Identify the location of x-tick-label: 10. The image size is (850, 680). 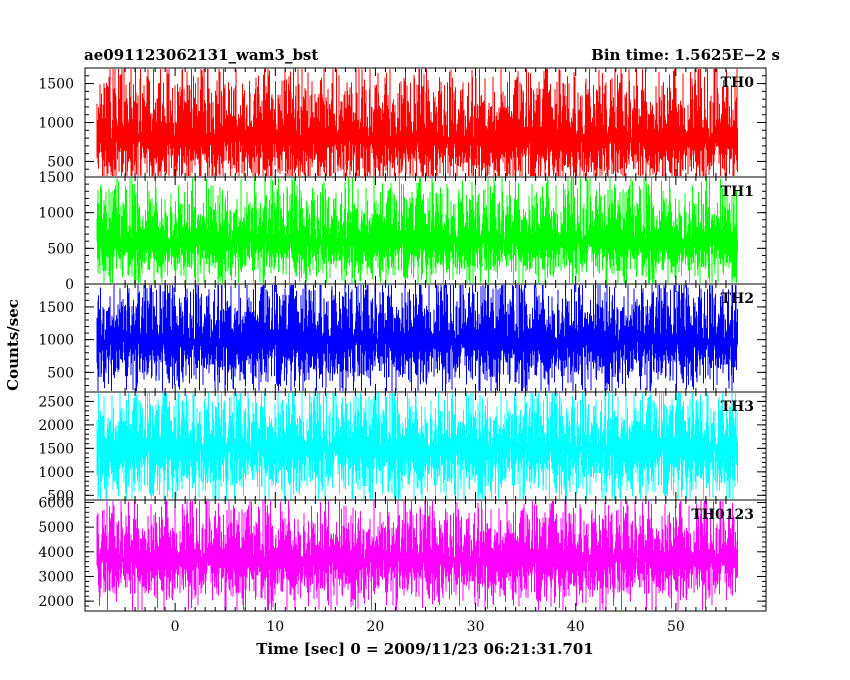
(275, 627).